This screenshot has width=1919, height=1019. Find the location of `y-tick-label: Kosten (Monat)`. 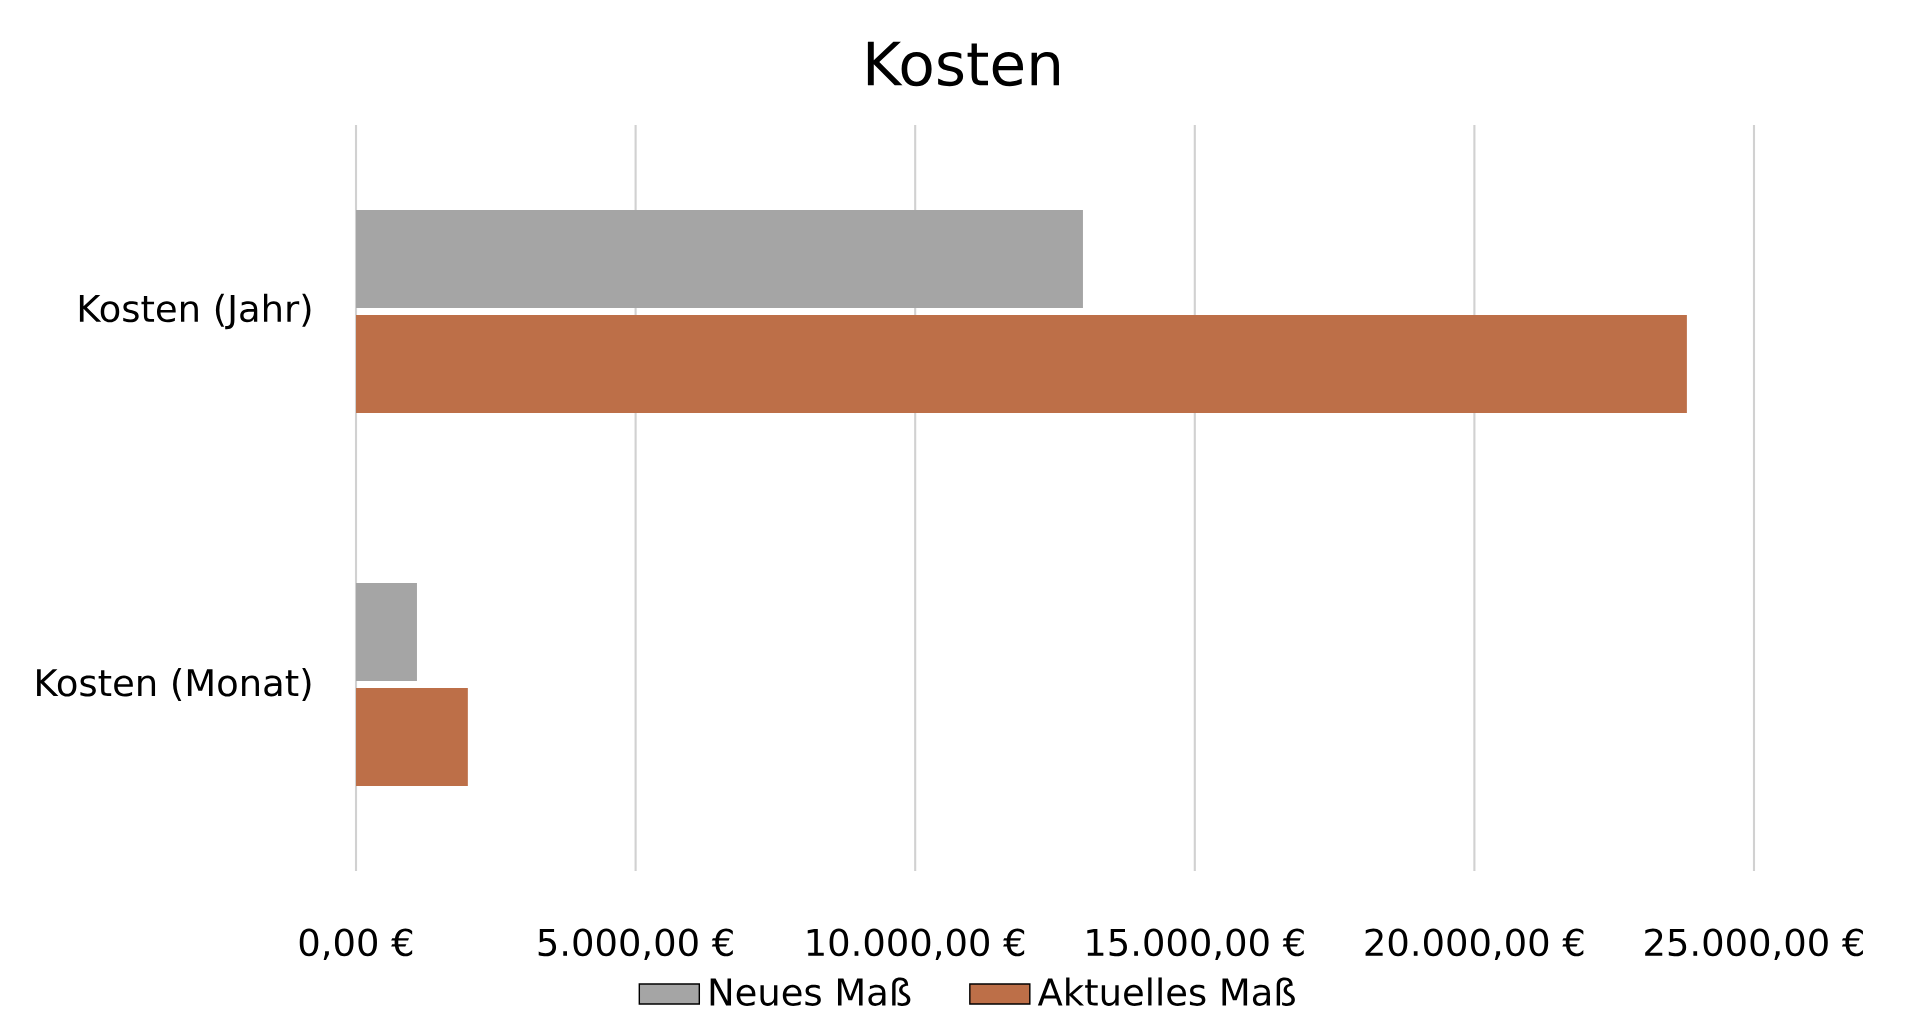

y-tick-label: Kosten (Monat) is located at coordinates (174, 684).